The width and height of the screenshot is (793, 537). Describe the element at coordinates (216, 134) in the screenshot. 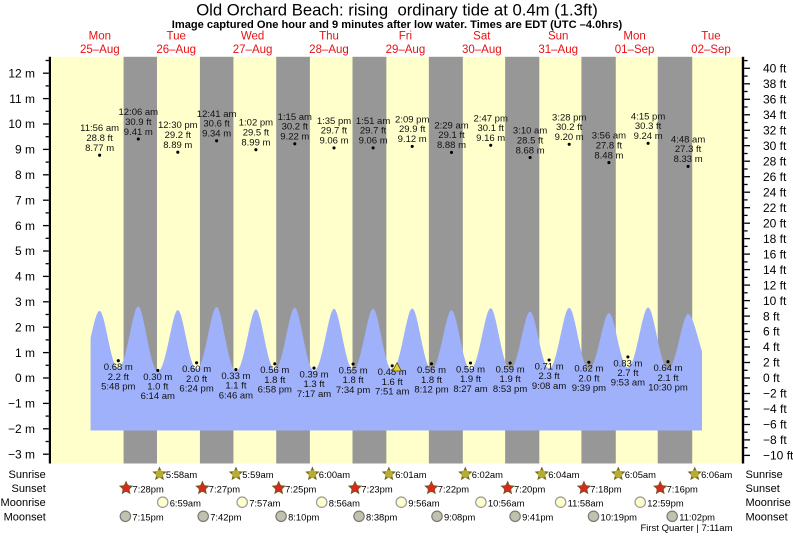

I see `svg-text: 9.34 m` at that location.